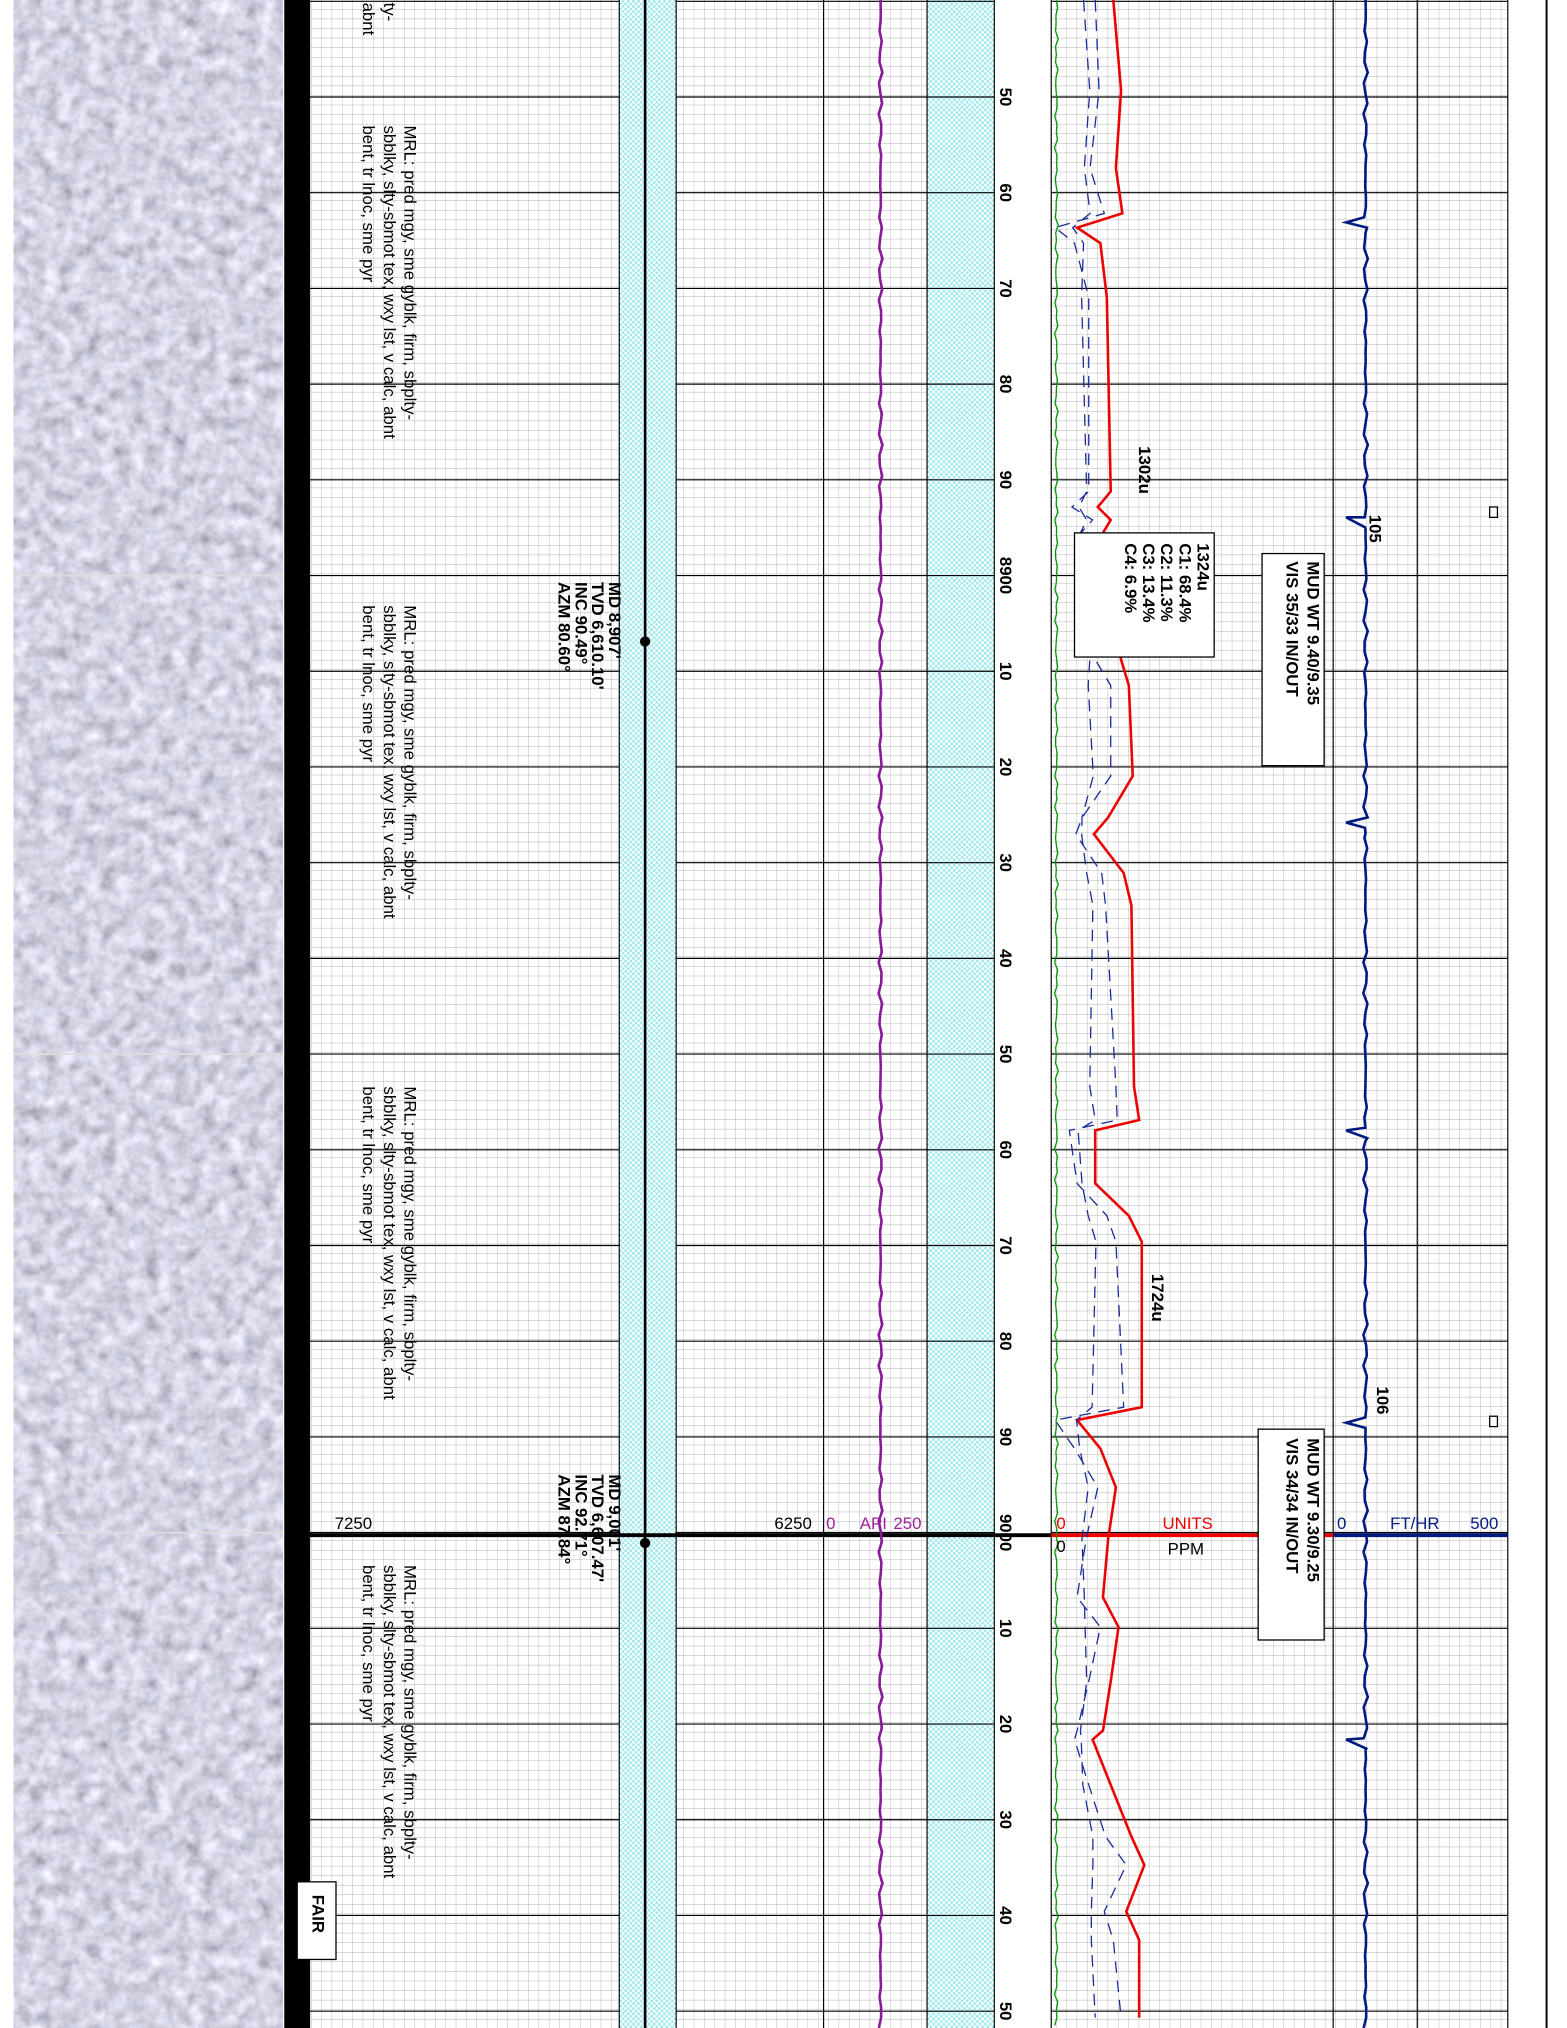 This screenshot has height=2028, width=1567. What do you see at coordinates (907, 1523) in the screenshot?
I see `scale-label: 250` at bounding box center [907, 1523].